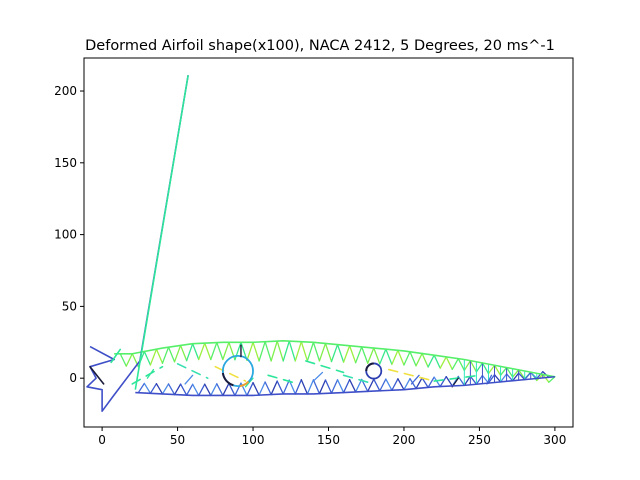 This screenshot has width=640, height=480. I want to click on leading-edge-structure, so click(137, 244).